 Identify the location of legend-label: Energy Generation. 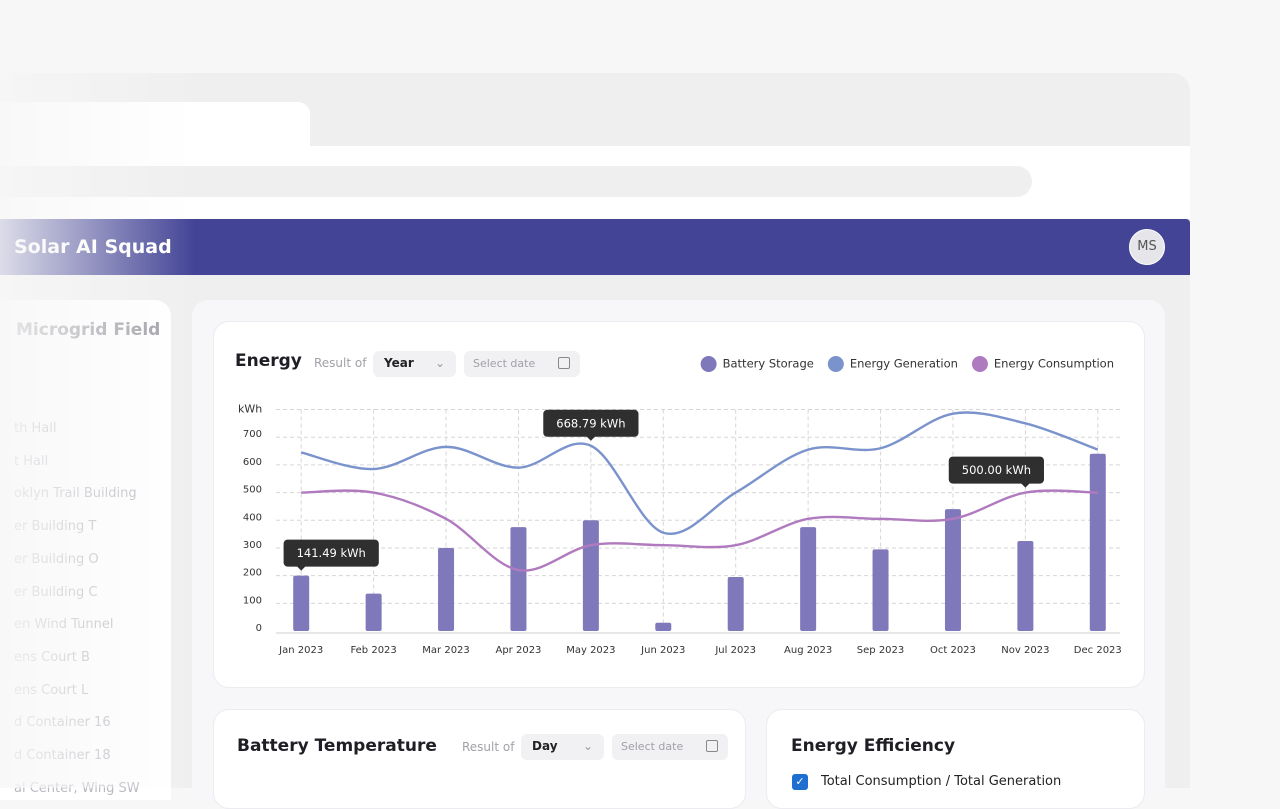
(904, 364).